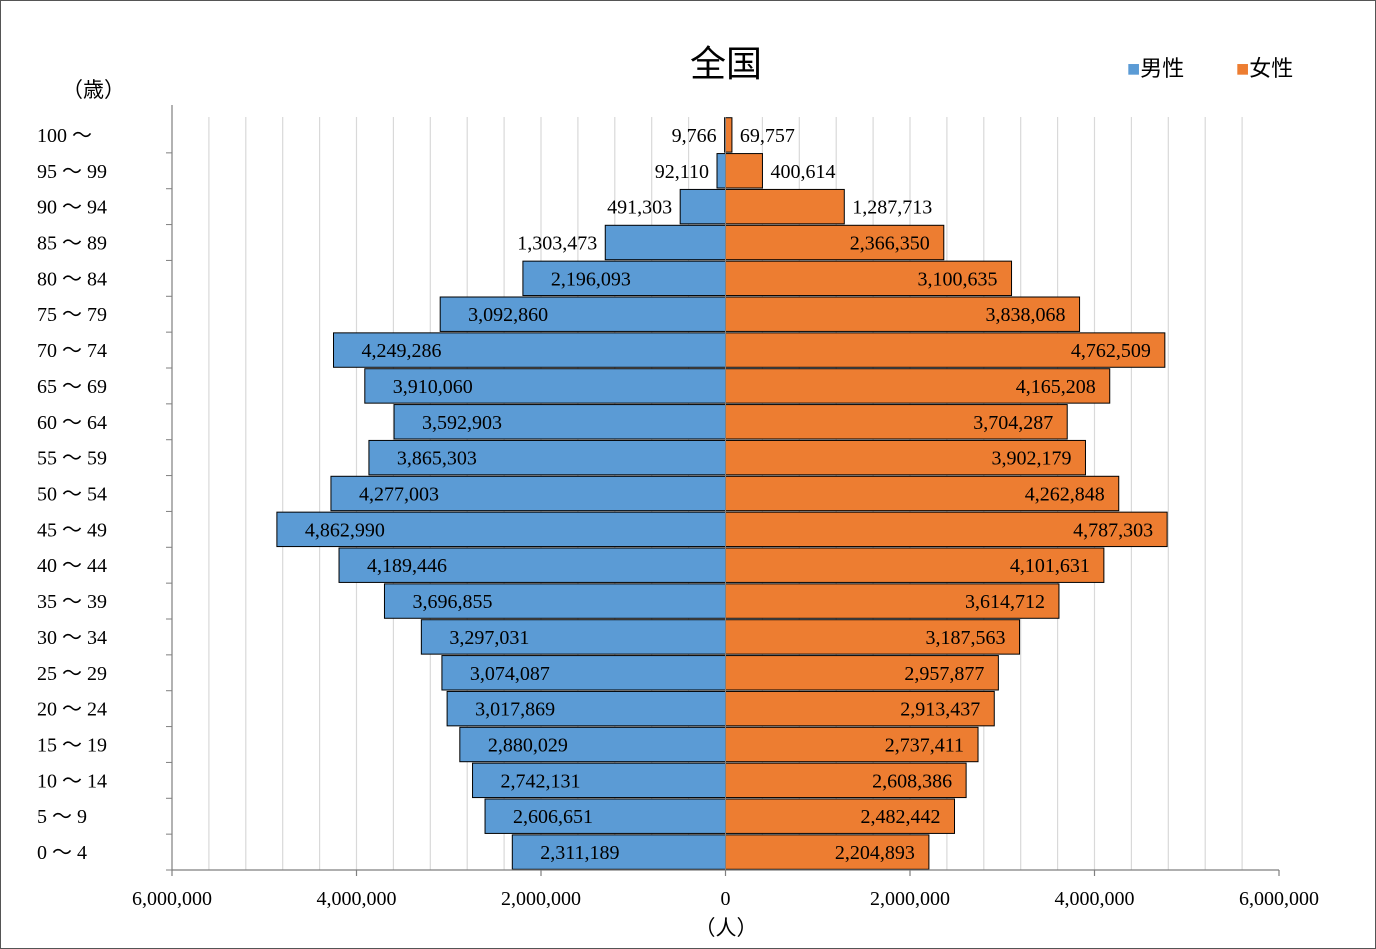 This screenshot has width=1376, height=949. Describe the element at coordinates (1113, 530) in the screenshot. I see `data-label-female: 4,787,303` at that location.